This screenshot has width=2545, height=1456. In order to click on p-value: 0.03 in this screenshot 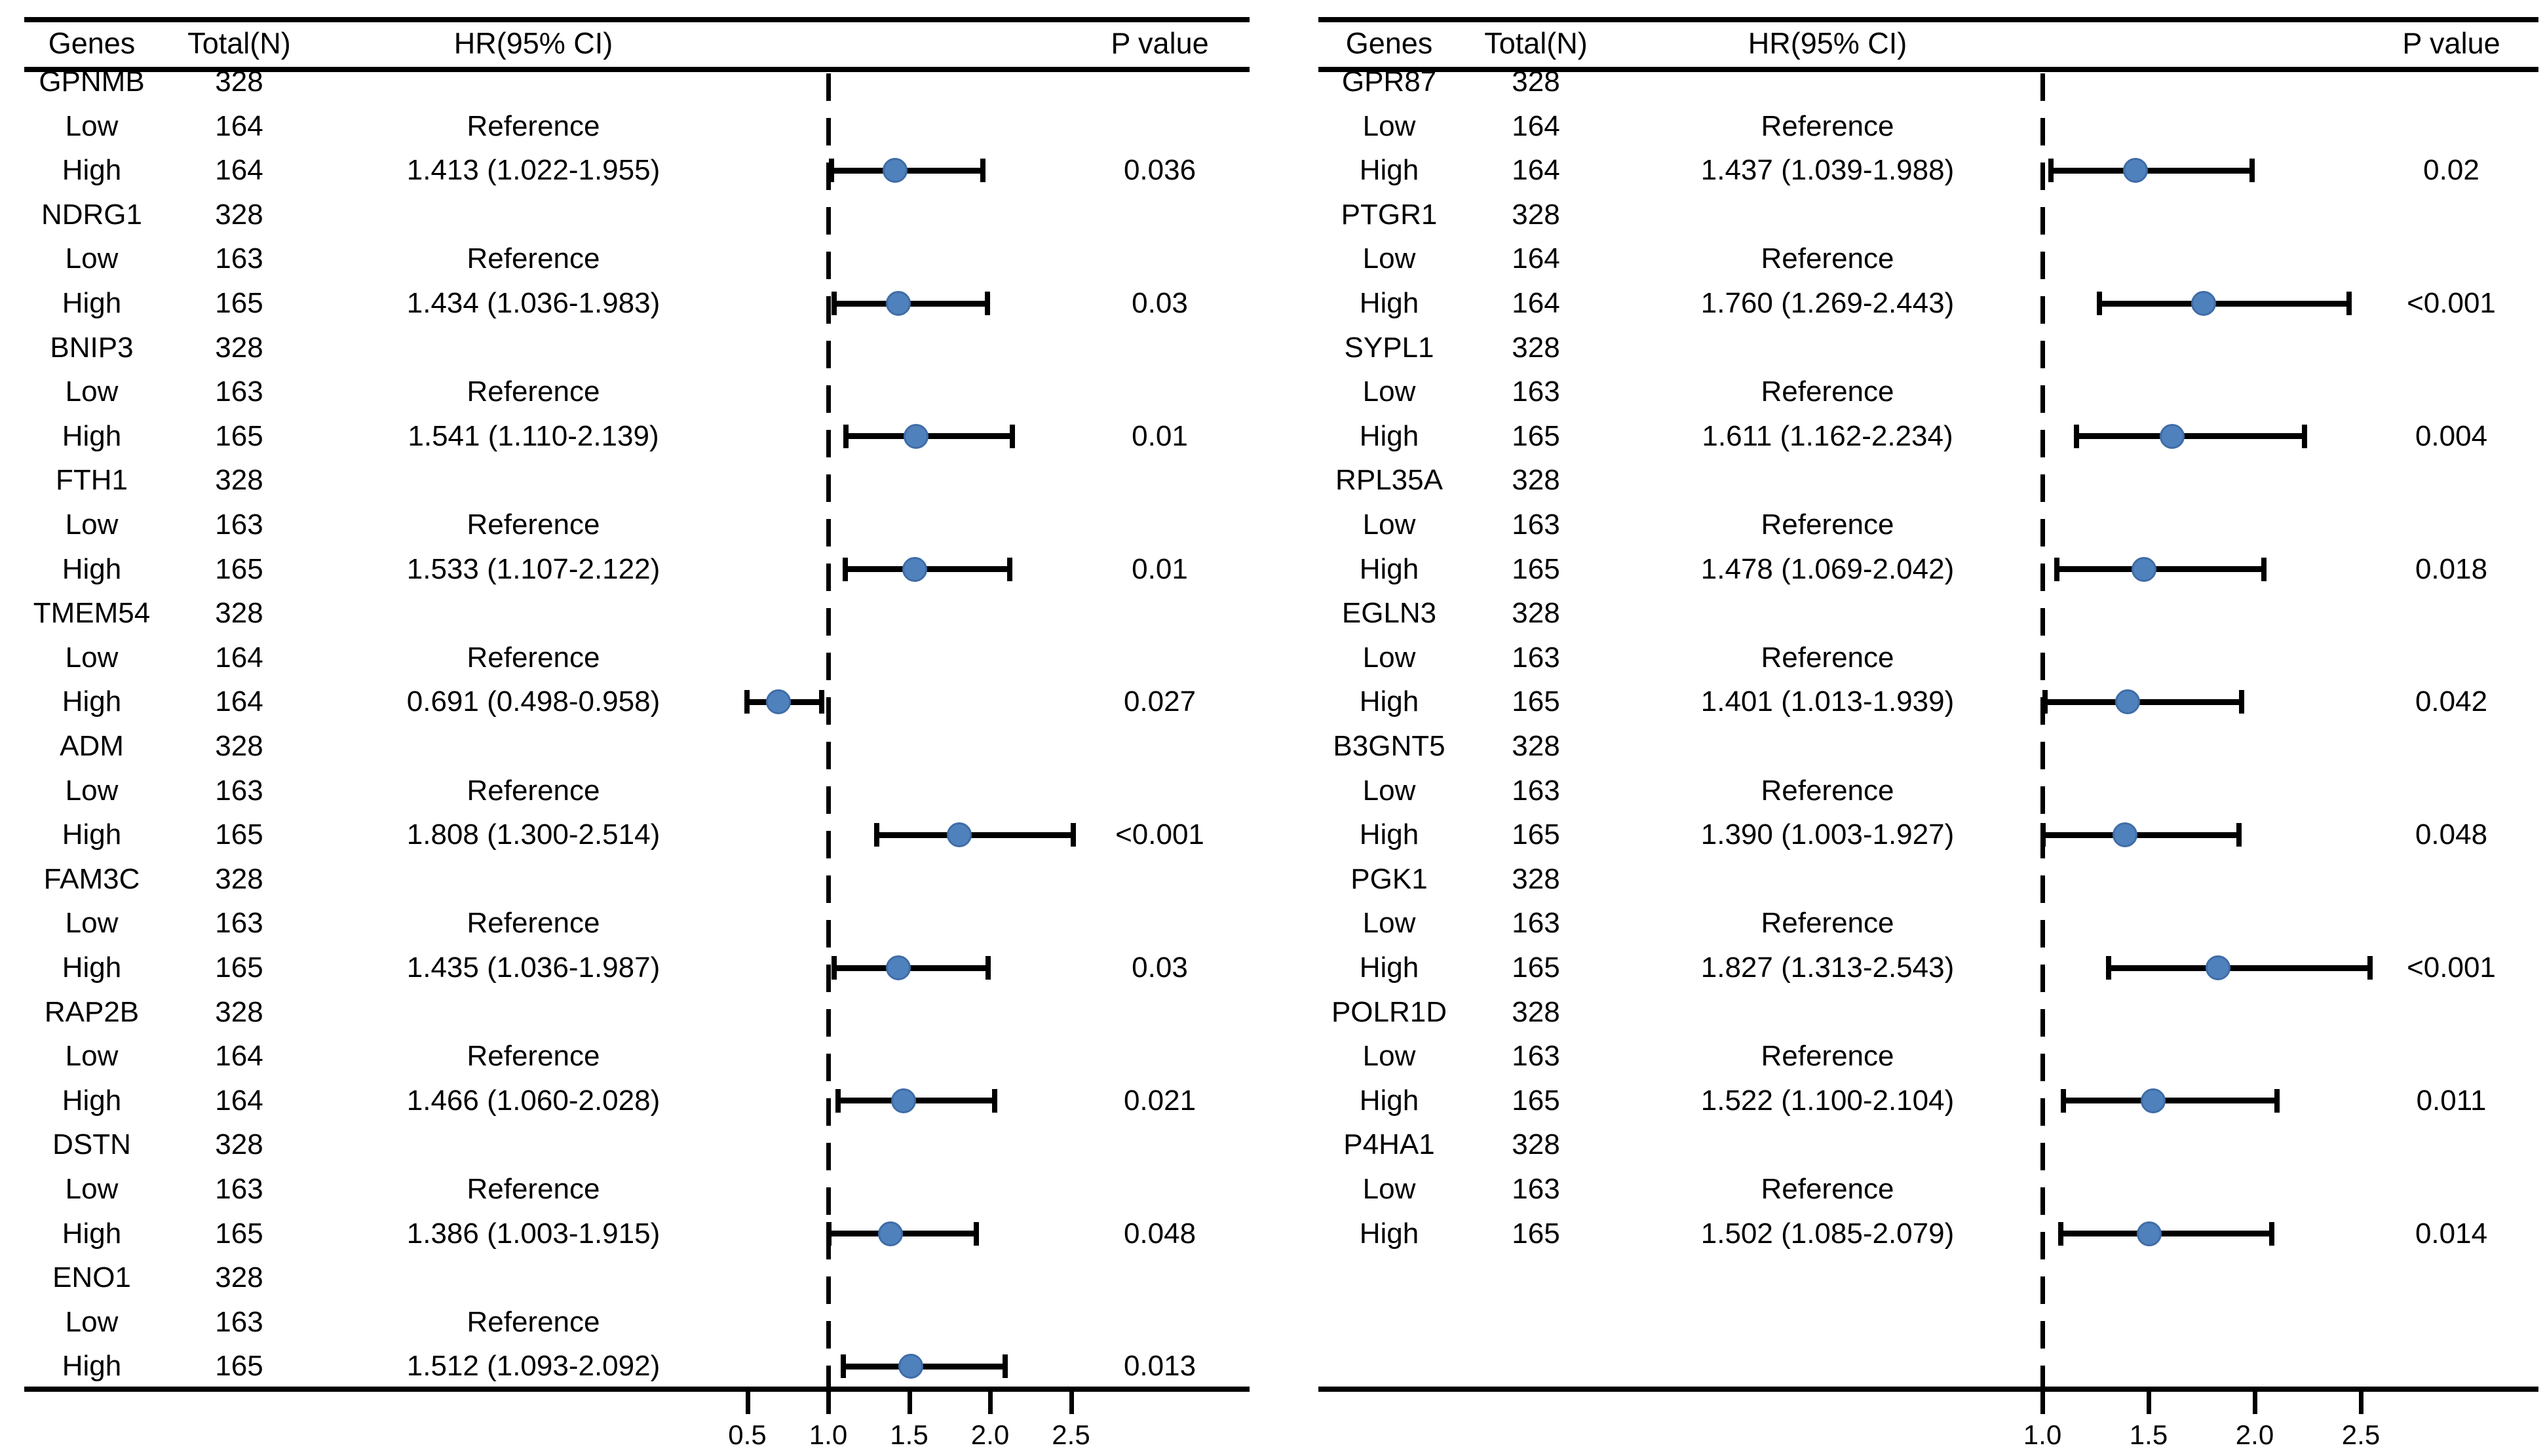, I will do `click(1160, 967)`.